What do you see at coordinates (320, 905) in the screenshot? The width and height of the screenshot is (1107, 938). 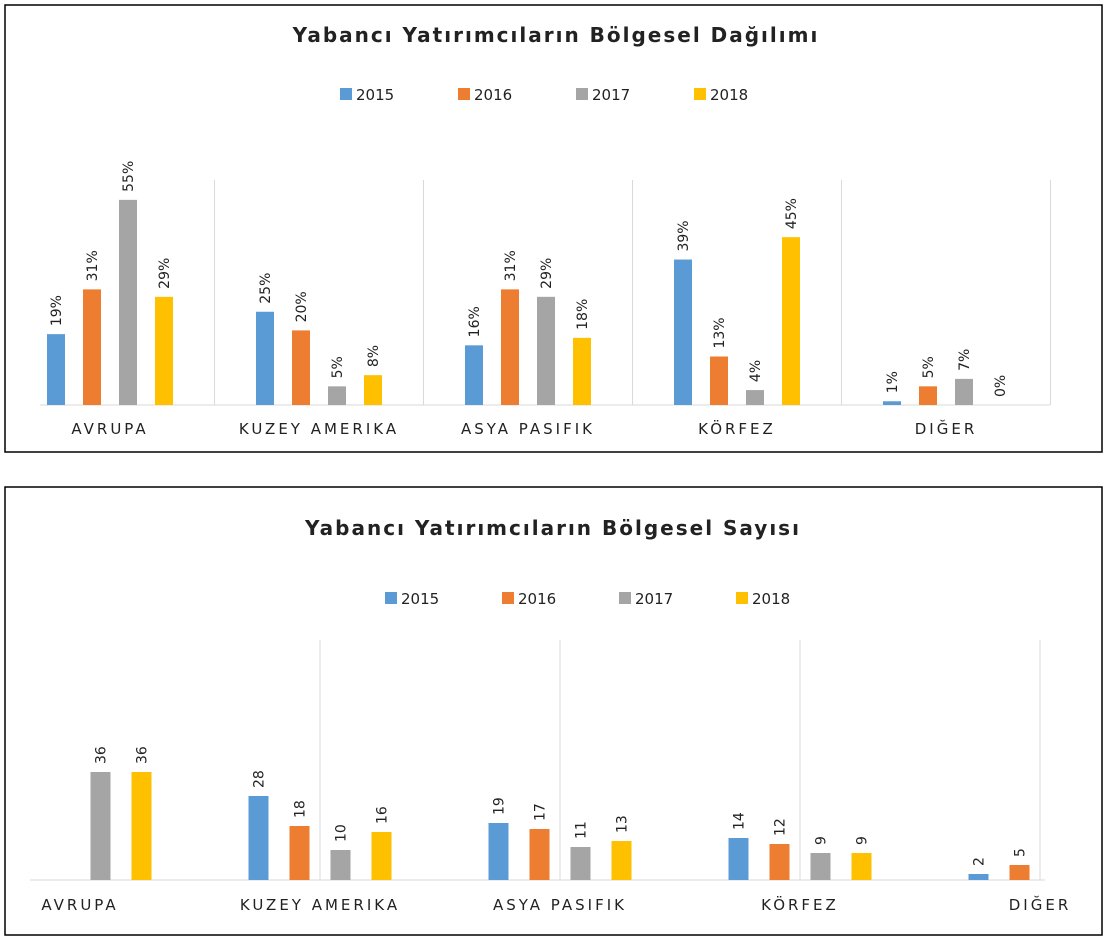 I see `x-tick-label: KUZEY AMERIKA` at bounding box center [320, 905].